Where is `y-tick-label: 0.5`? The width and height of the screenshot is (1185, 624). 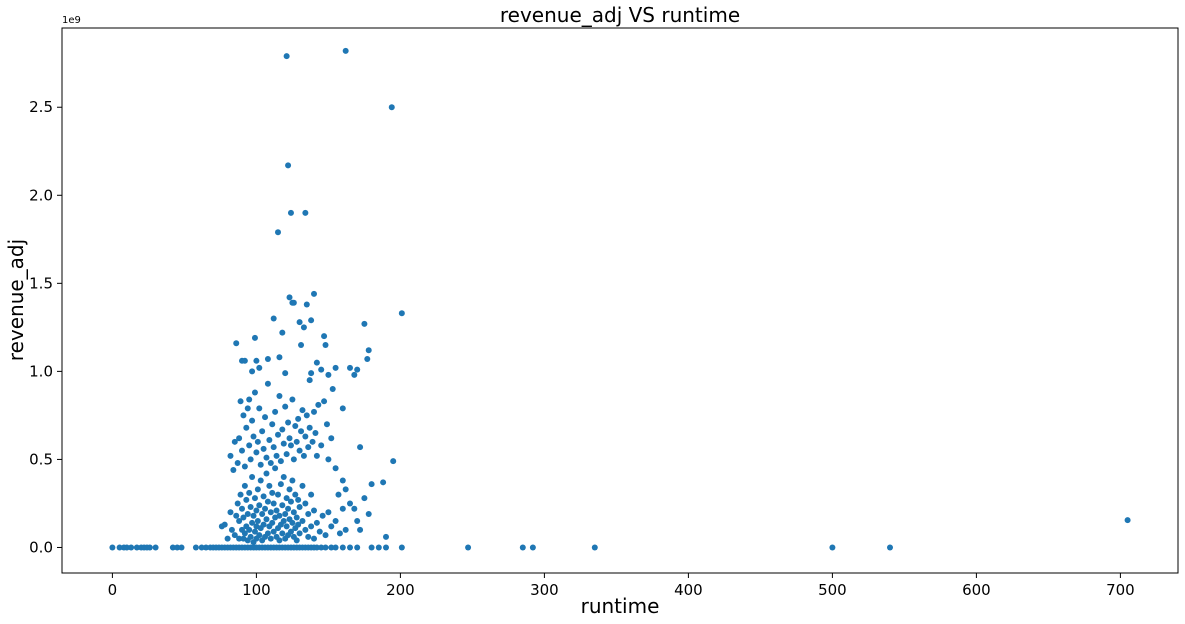 y-tick-label: 0.5 is located at coordinates (41, 459).